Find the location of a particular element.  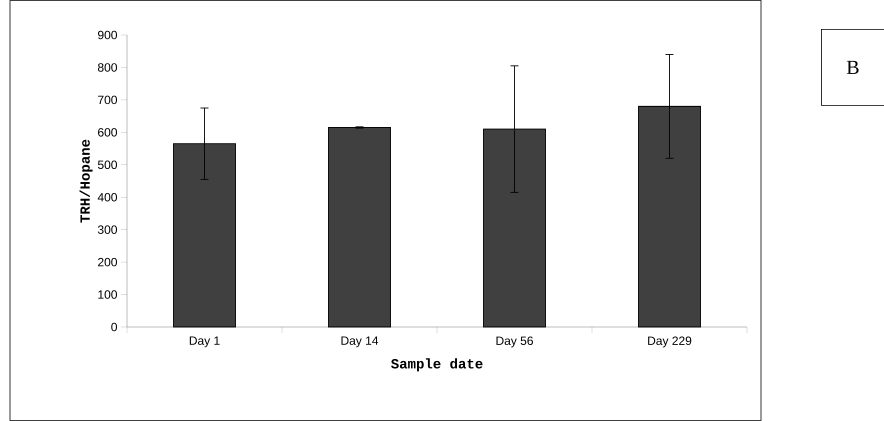

x-tick-label: Day 14 is located at coordinates (359, 342).